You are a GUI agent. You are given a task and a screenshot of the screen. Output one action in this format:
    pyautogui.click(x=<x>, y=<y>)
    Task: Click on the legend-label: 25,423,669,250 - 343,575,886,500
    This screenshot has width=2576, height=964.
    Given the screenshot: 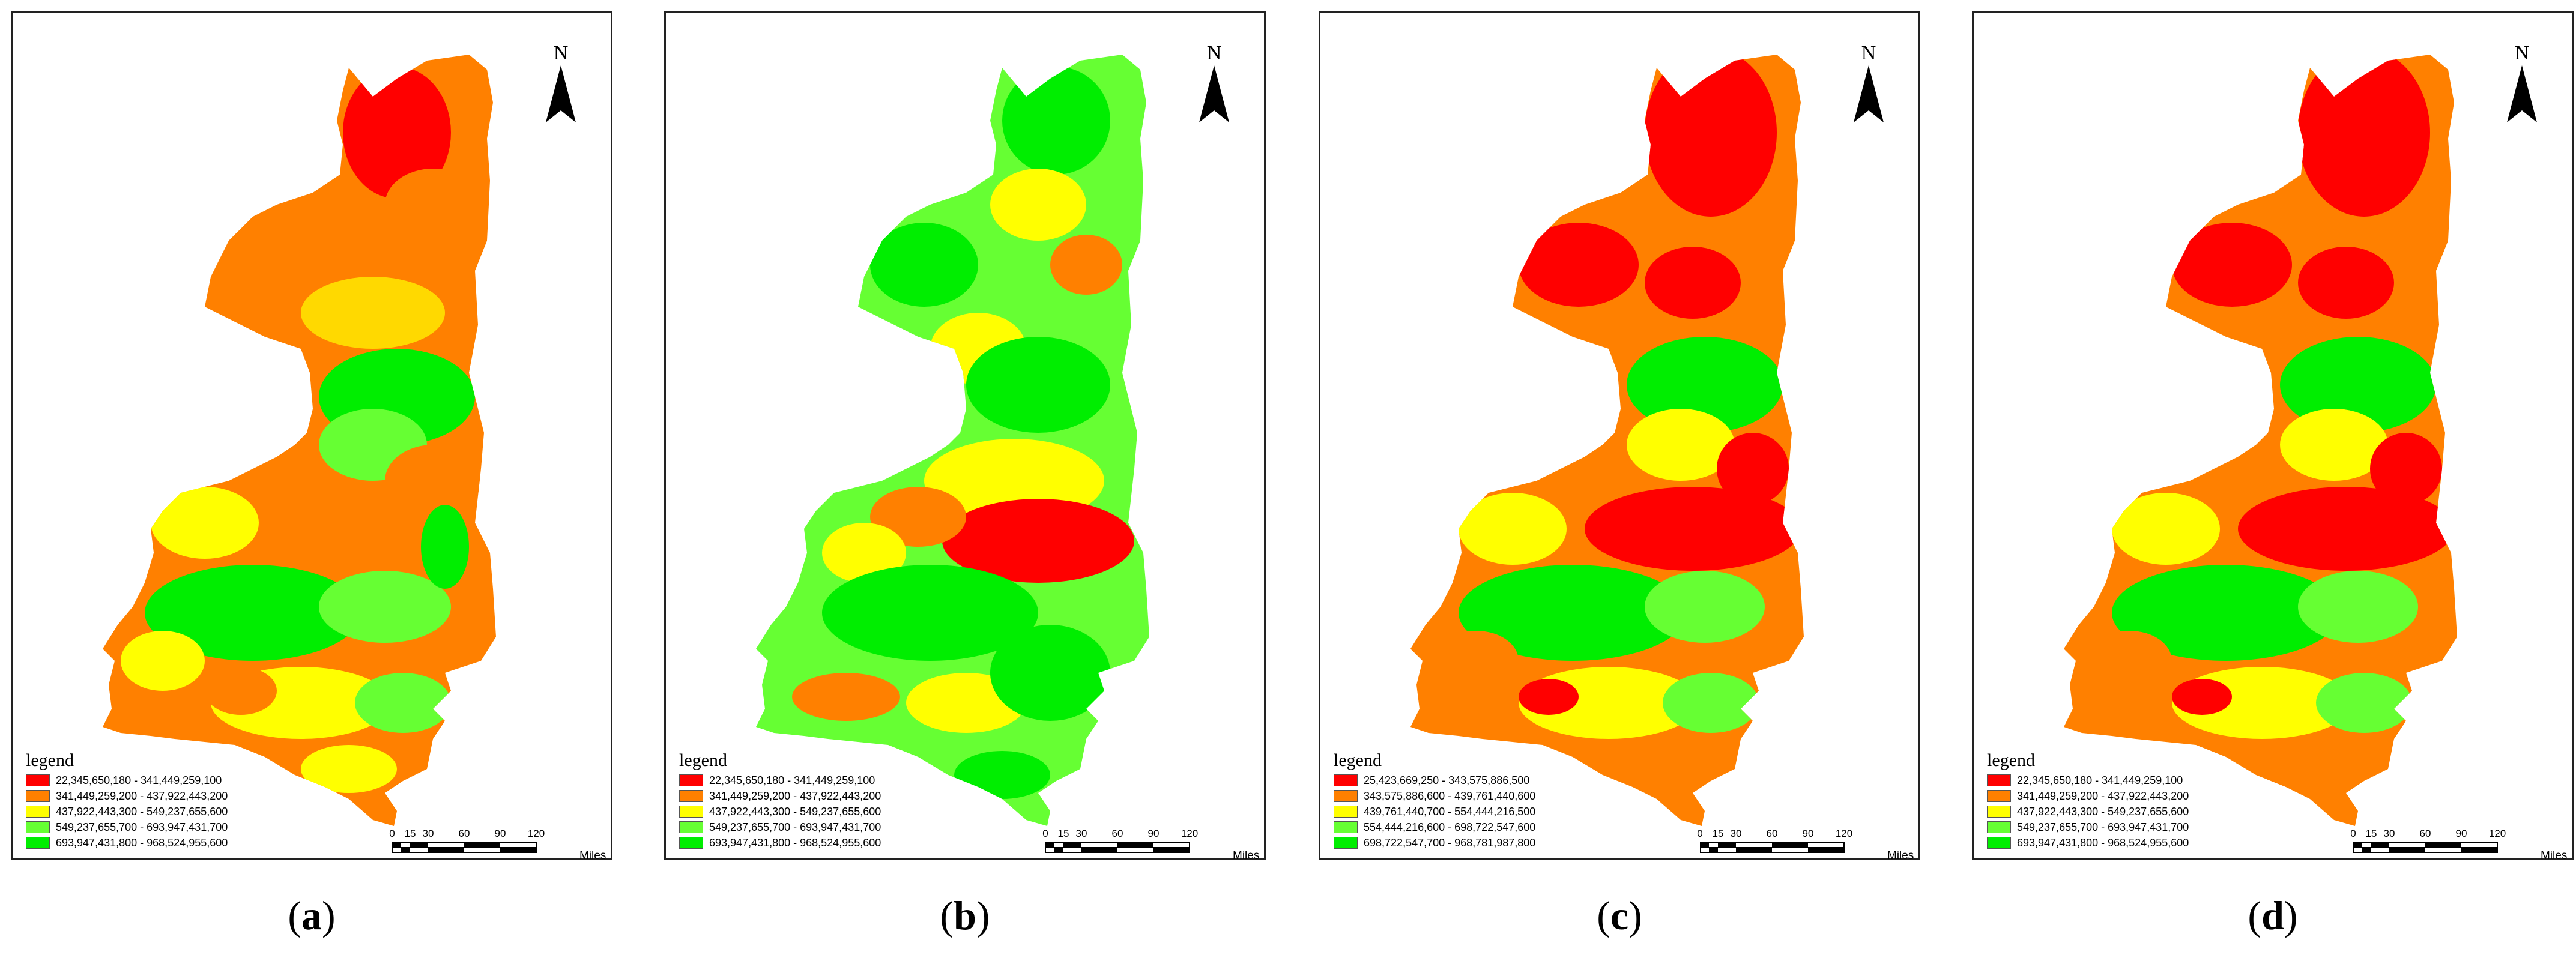 What is the action you would take?
    pyautogui.click(x=1447, y=780)
    